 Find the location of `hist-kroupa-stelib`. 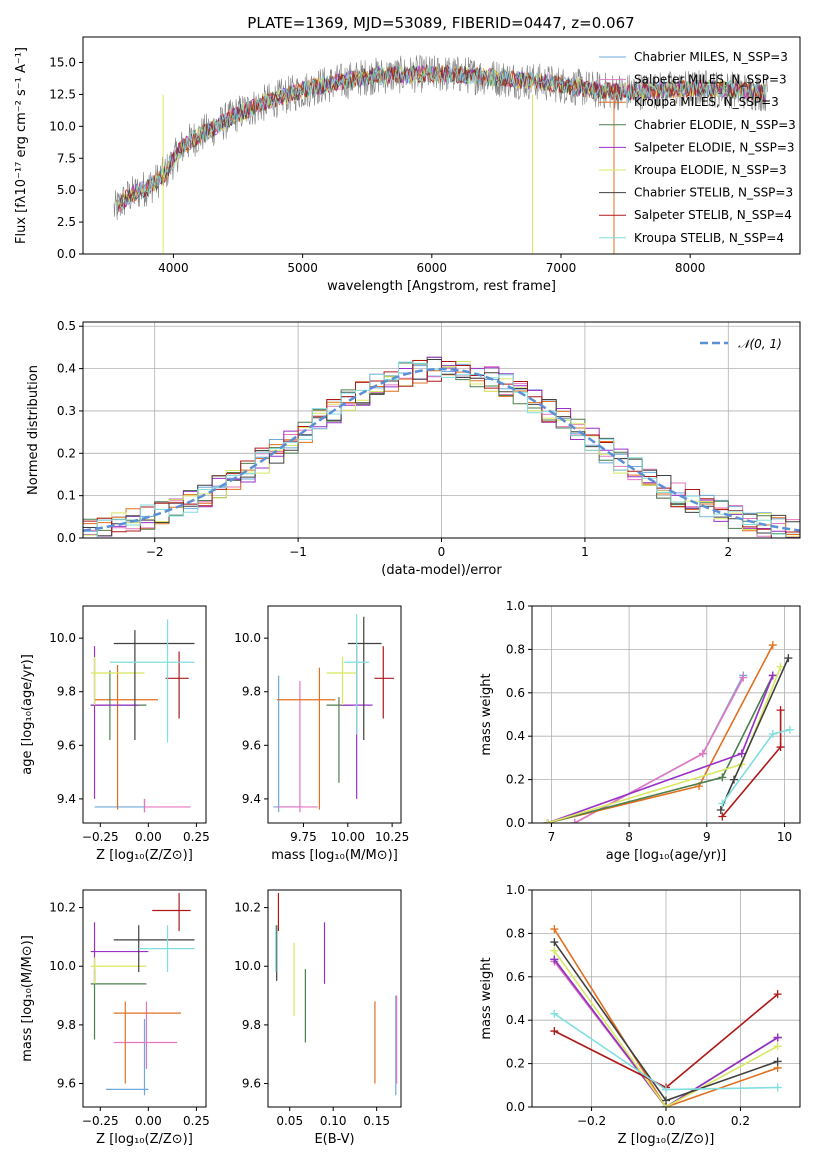

hist-kroupa-stelib is located at coordinates (441, 449).